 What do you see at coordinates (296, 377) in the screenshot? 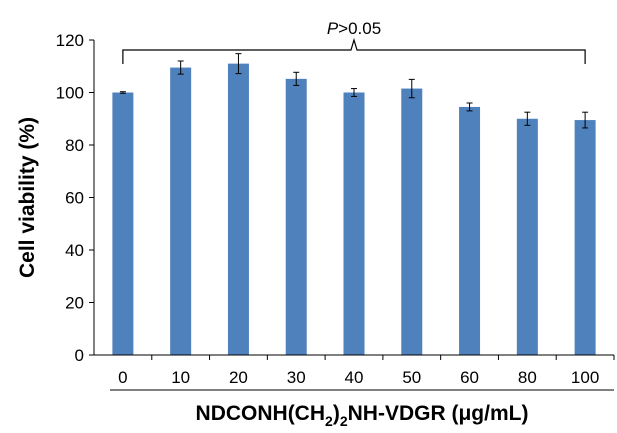
I see `x-tick-label: 30` at bounding box center [296, 377].